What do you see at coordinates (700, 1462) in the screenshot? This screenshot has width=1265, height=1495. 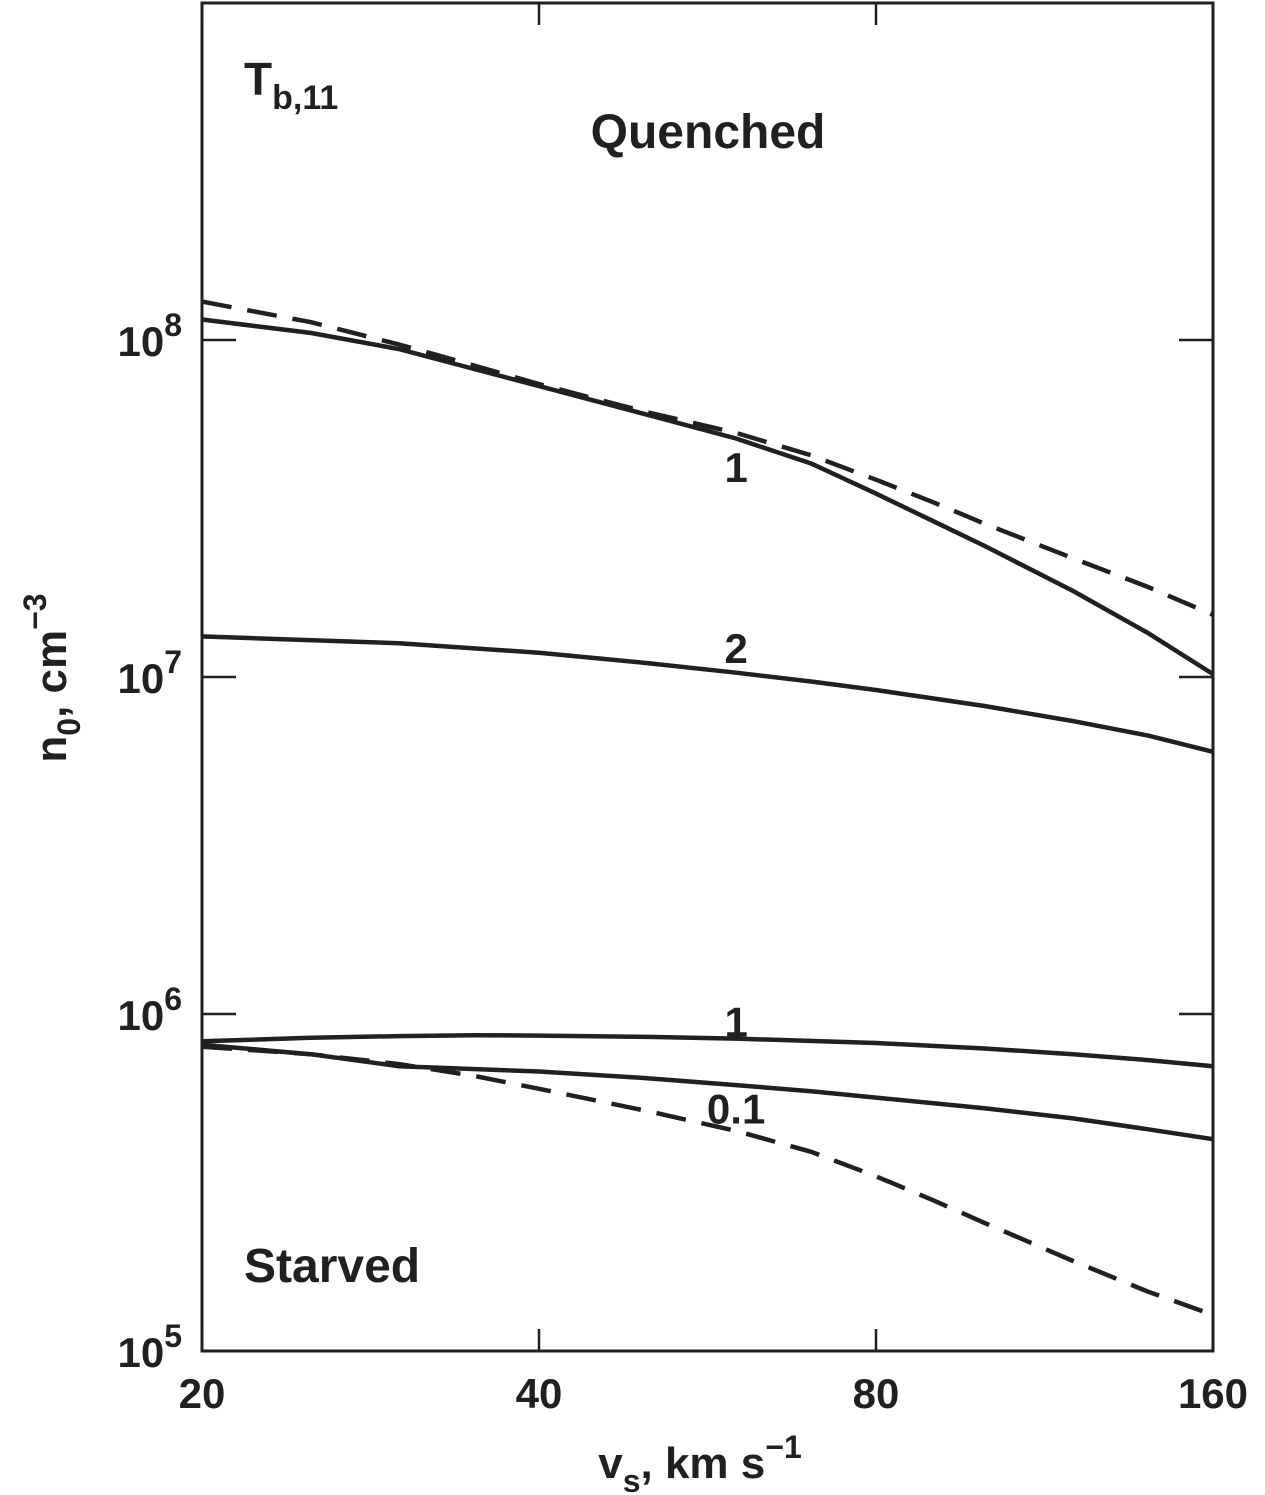 I see `x-axis-label: vs, km s−1` at bounding box center [700, 1462].